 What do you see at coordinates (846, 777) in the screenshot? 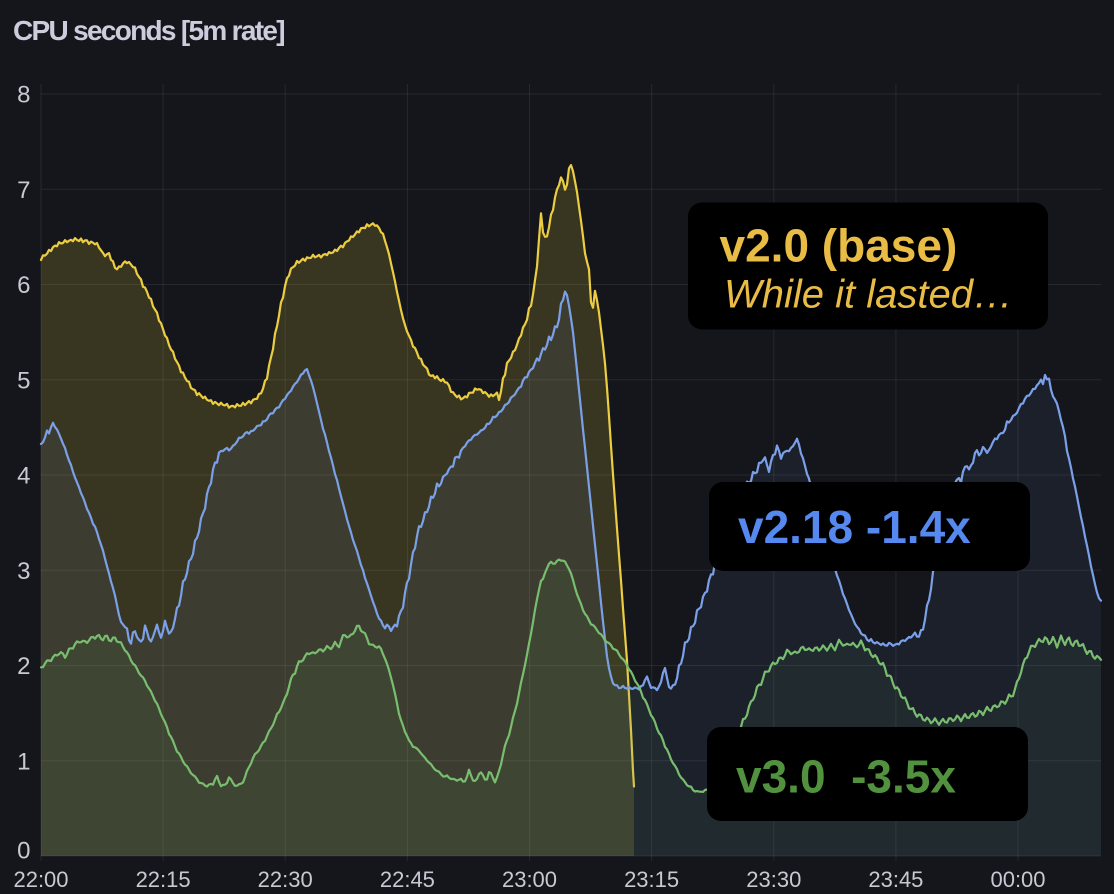
I see `svg-text: v3.0 -3.5x` at bounding box center [846, 777].